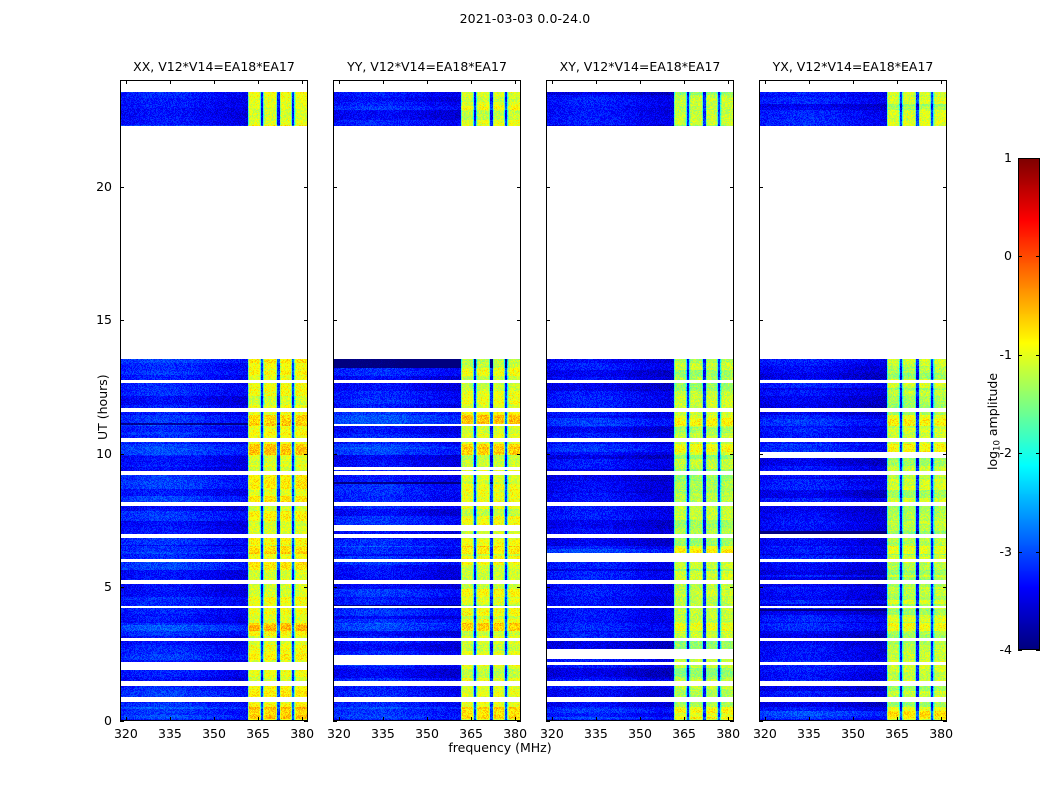 The width and height of the screenshot is (1050, 800). Describe the element at coordinates (853, 66) in the screenshot. I see `panel-title-yx: YX, V12*V14=EA18*EA17` at that location.